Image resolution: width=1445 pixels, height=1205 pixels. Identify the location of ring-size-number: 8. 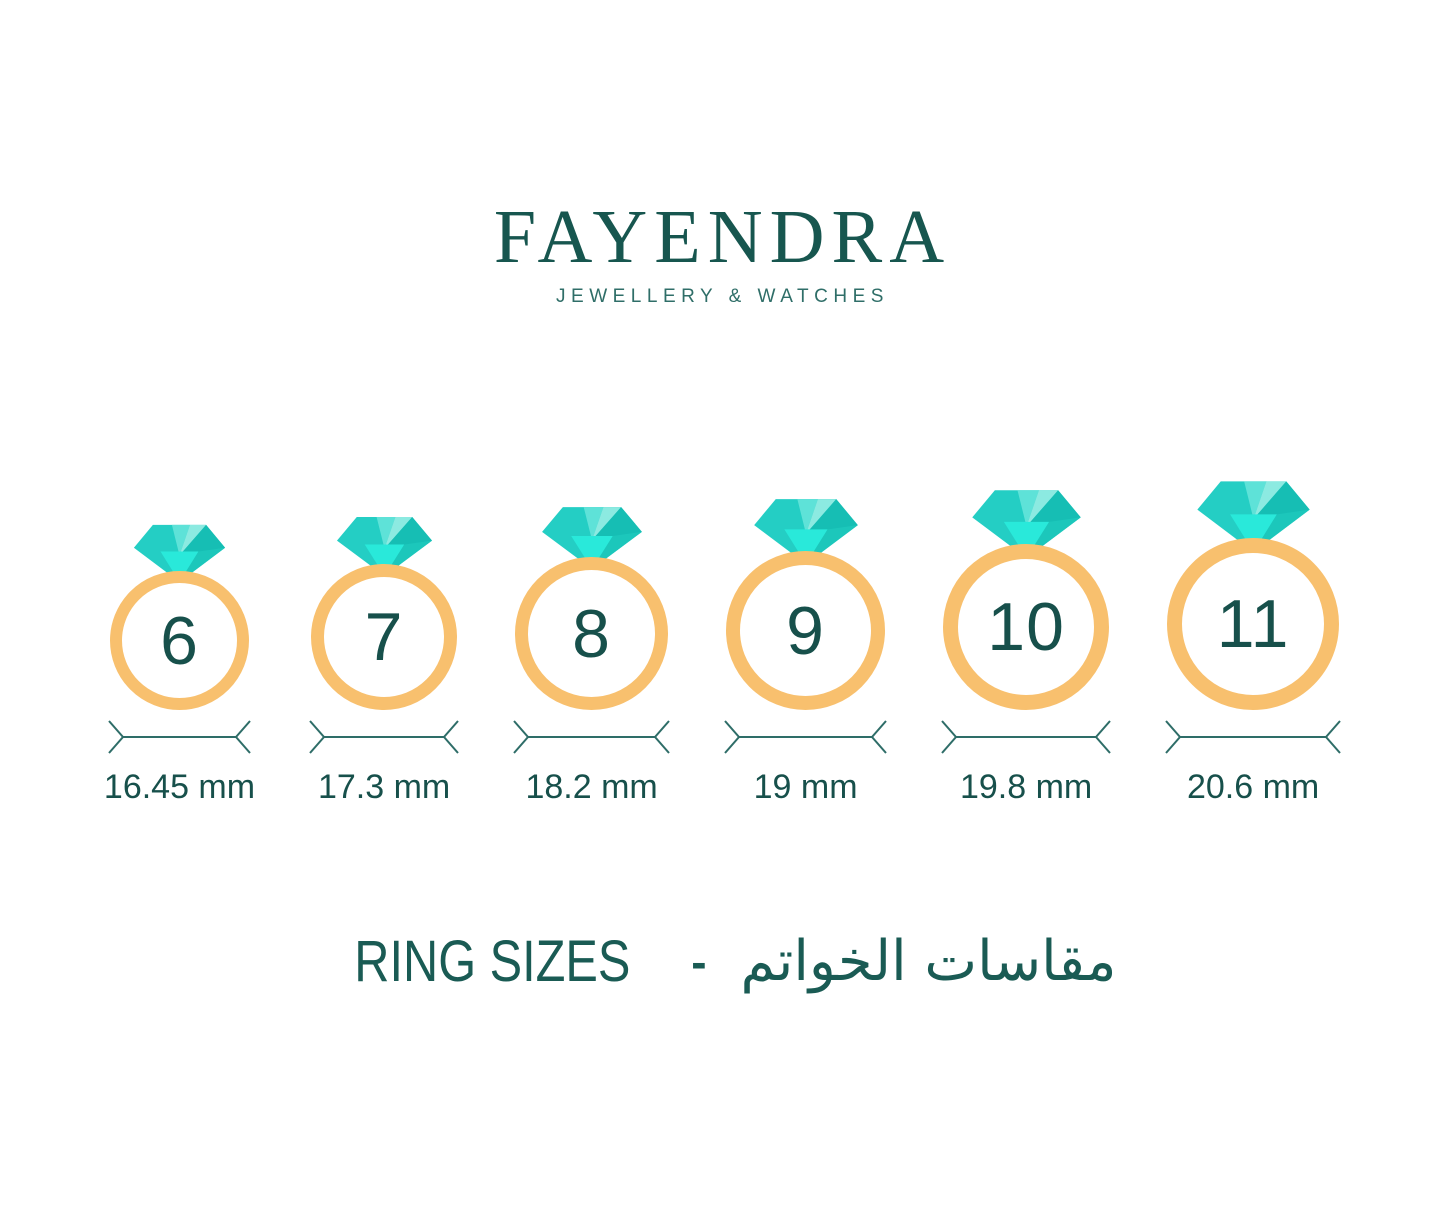
(591, 633).